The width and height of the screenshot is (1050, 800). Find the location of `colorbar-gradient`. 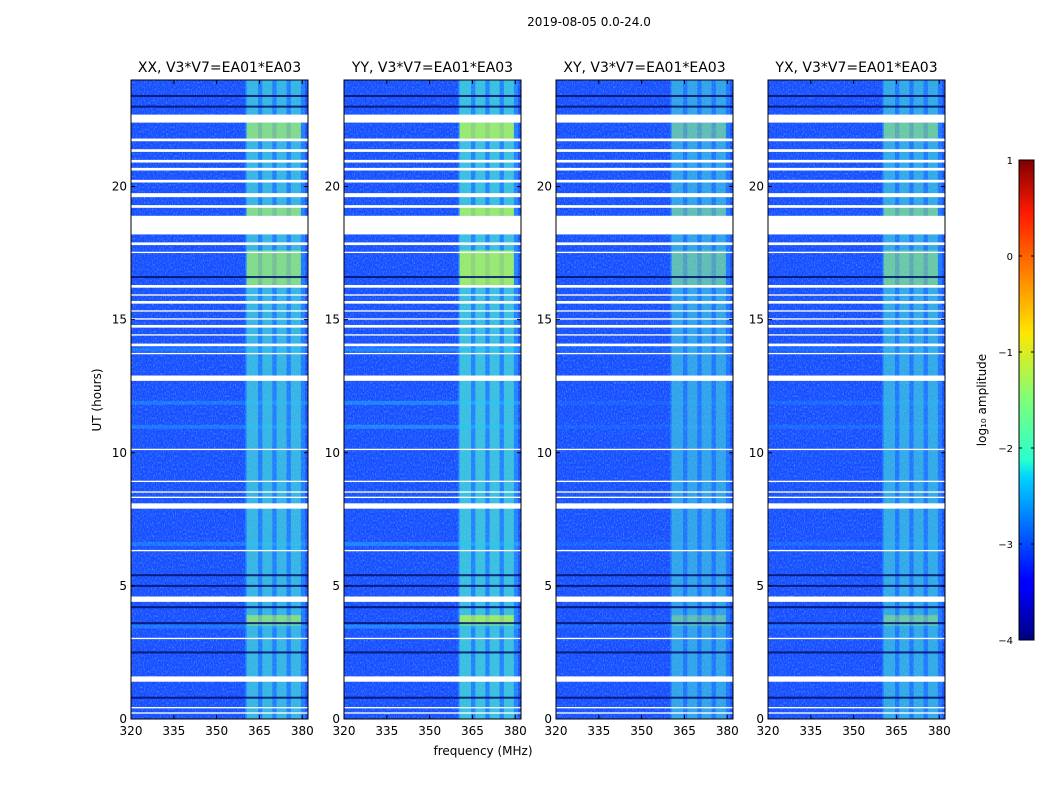

colorbar-gradient is located at coordinates (1026, 400).